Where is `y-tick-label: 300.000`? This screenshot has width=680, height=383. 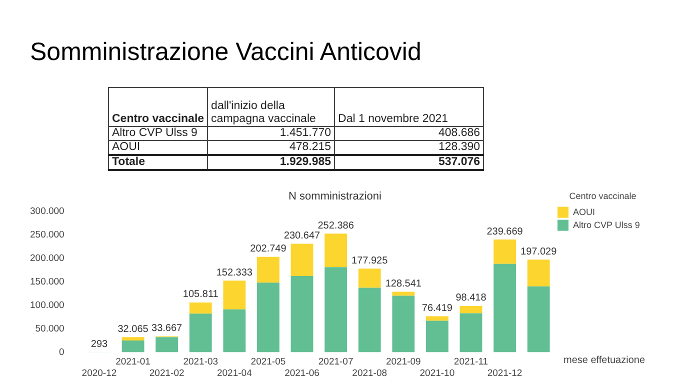
y-tick-label: 300.000 is located at coordinates (47, 211).